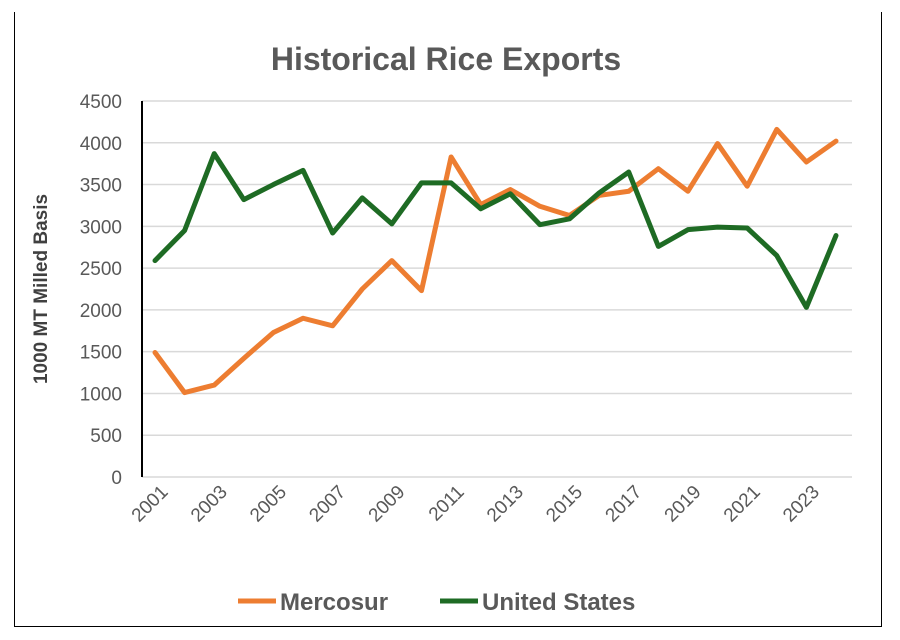 Image resolution: width=900 pixels, height=640 pixels. Describe the element at coordinates (446, 59) in the screenshot. I see `chart-title: Historical Rice Exports` at that location.